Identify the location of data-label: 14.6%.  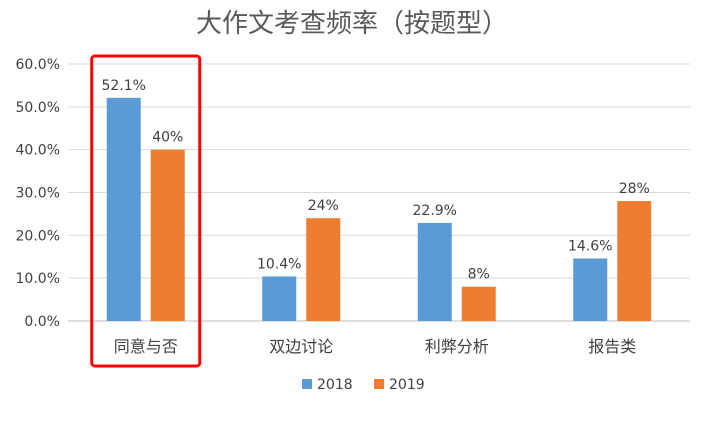
(590, 246).